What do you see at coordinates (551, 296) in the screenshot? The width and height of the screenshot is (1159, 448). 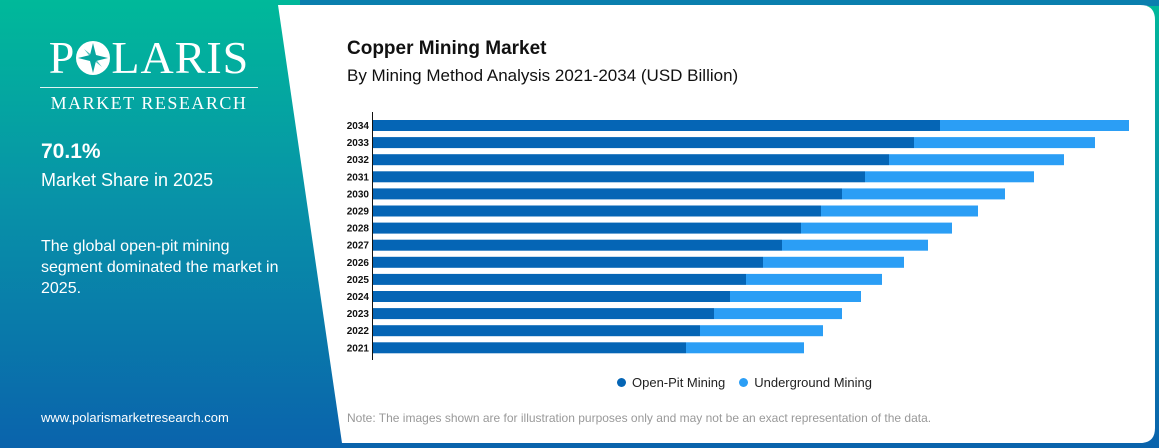 I see `bar-open-pit-2024` at bounding box center [551, 296].